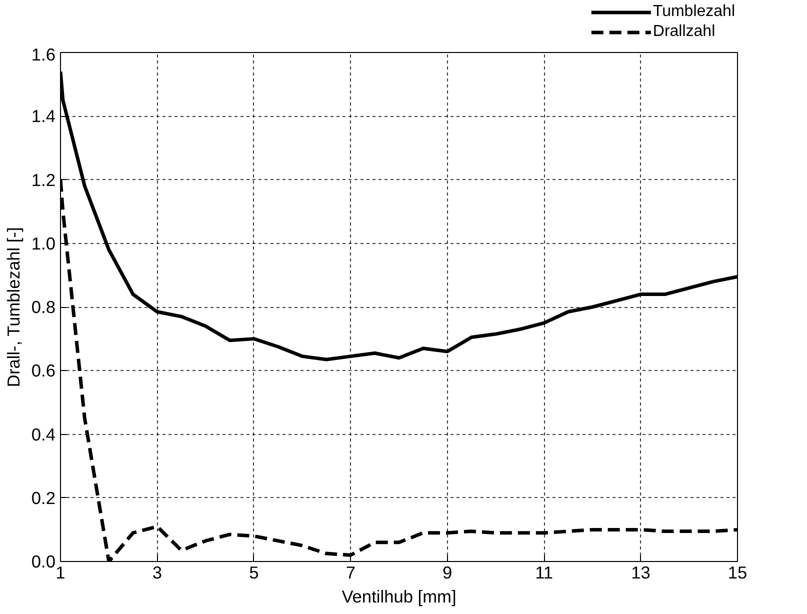  What do you see at coordinates (640, 572) in the screenshot?
I see `x-tick-label: 13` at bounding box center [640, 572].